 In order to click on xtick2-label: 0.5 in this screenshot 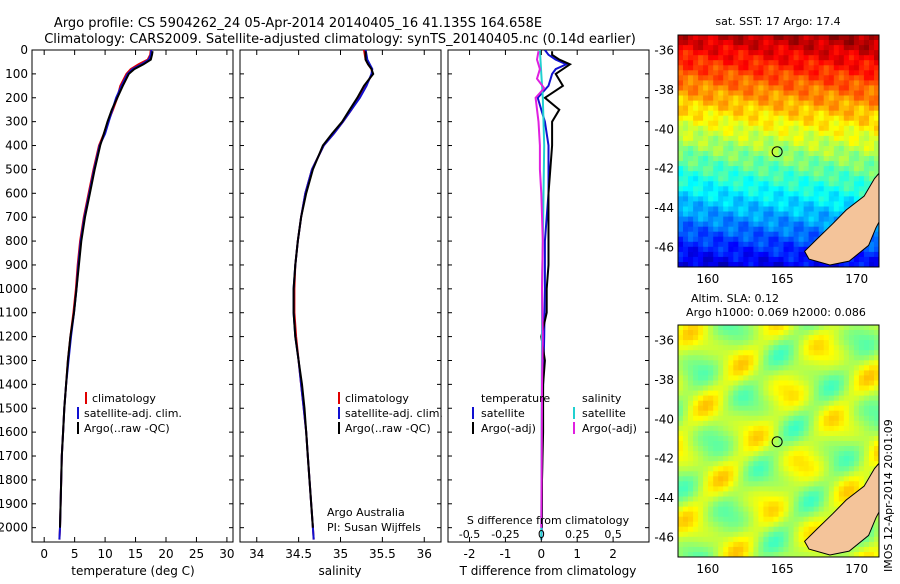, I will do `click(613, 534)`.